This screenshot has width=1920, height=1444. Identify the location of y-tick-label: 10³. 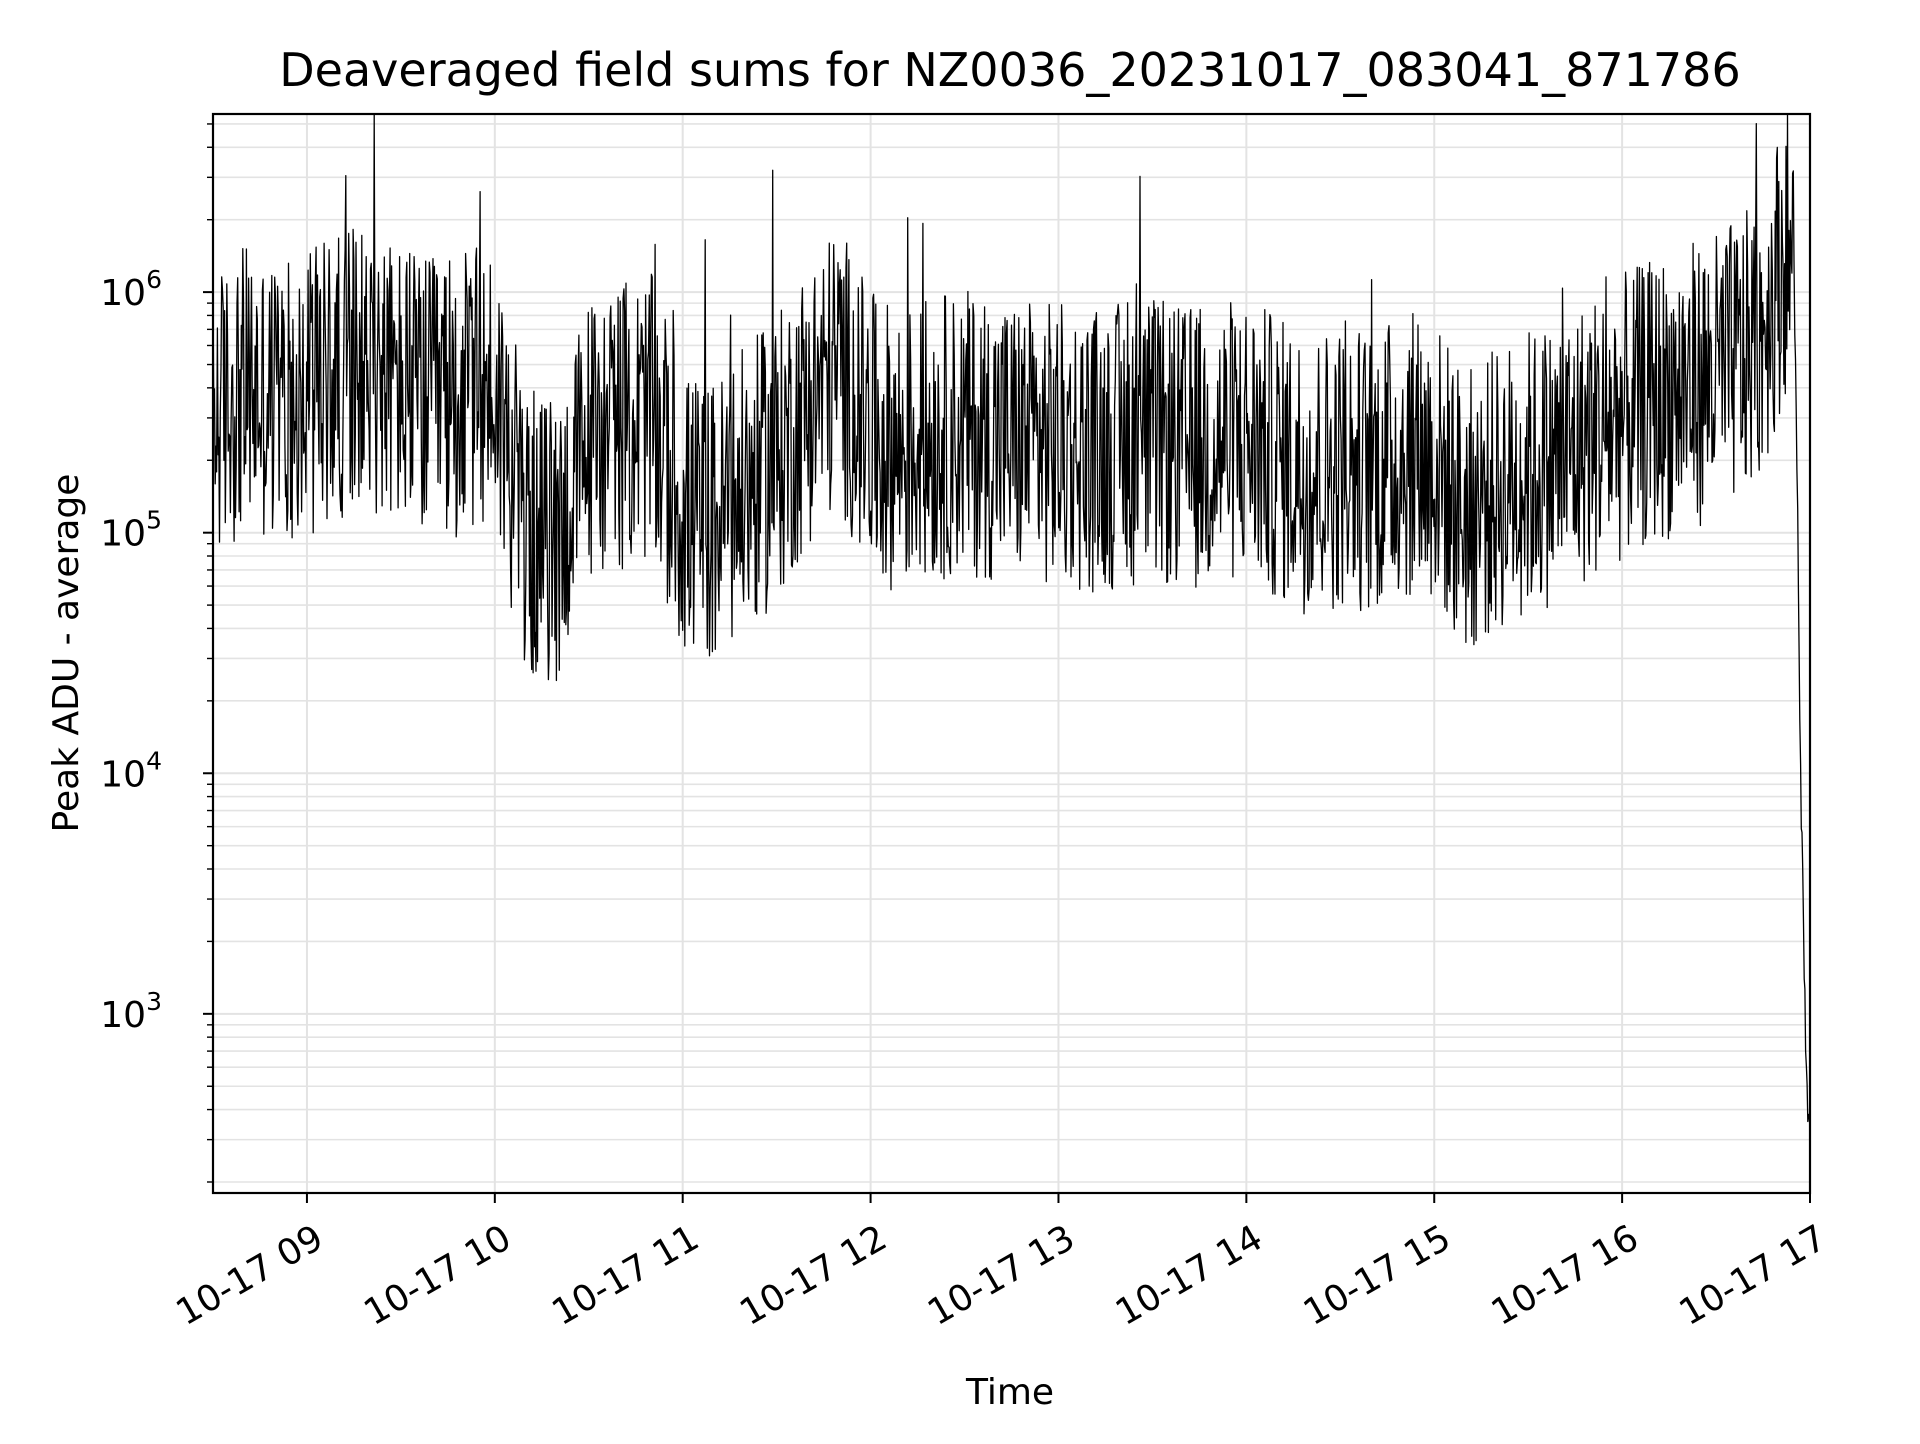
(131, 1011).